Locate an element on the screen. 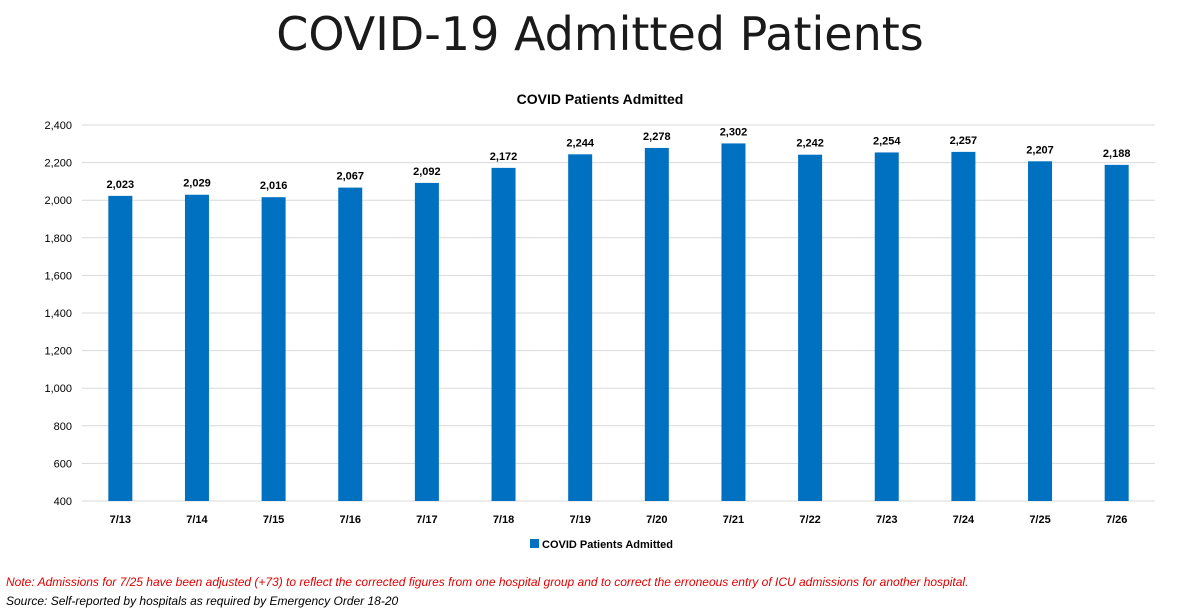 This screenshot has height=614, width=1200. y-tick-label: 800 is located at coordinates (63, 427).